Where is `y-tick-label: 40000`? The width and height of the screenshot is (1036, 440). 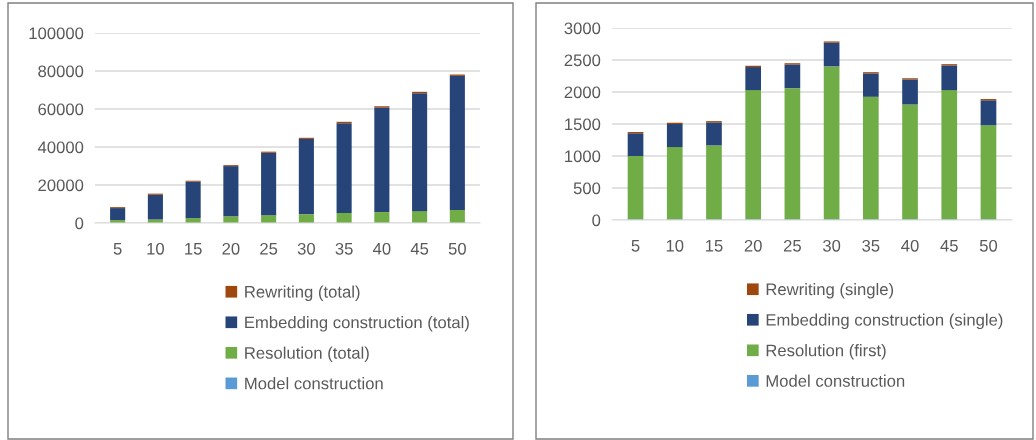 y-tick-label: 40000 is located at coordinates (60, 147).